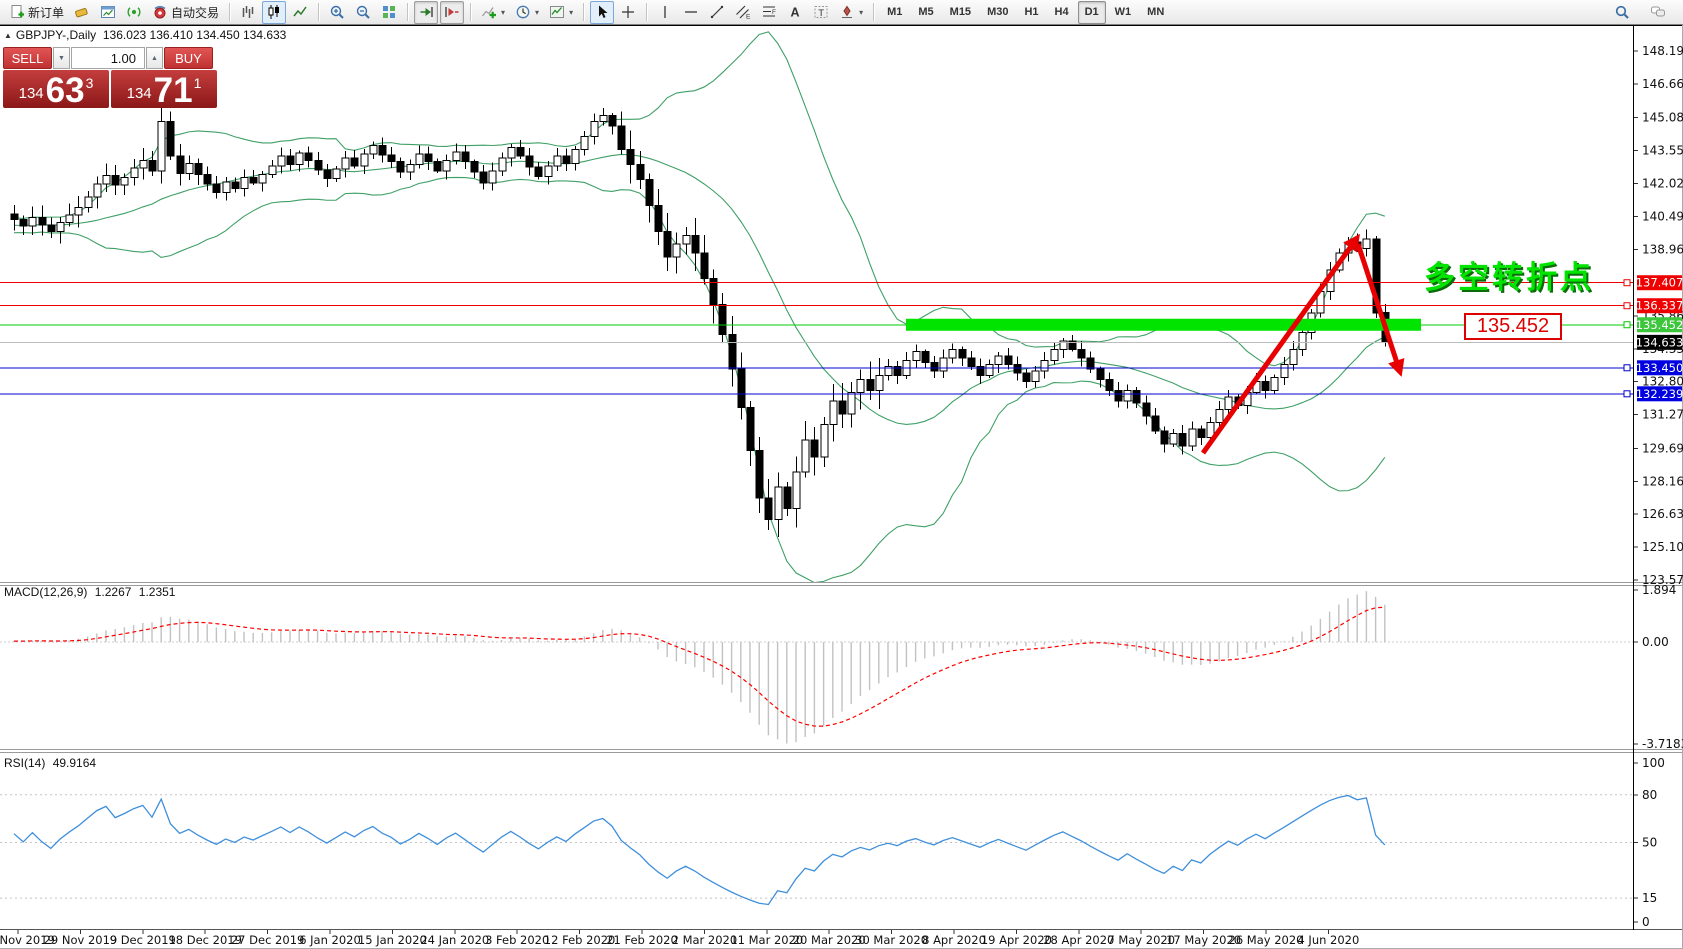 Image resolution: width=1683 pixels, height=949 pixels. Describe the element at coordinates (1328, 940) in the screenshot. I see `svg-text: 4 Jun 2020` at that location.